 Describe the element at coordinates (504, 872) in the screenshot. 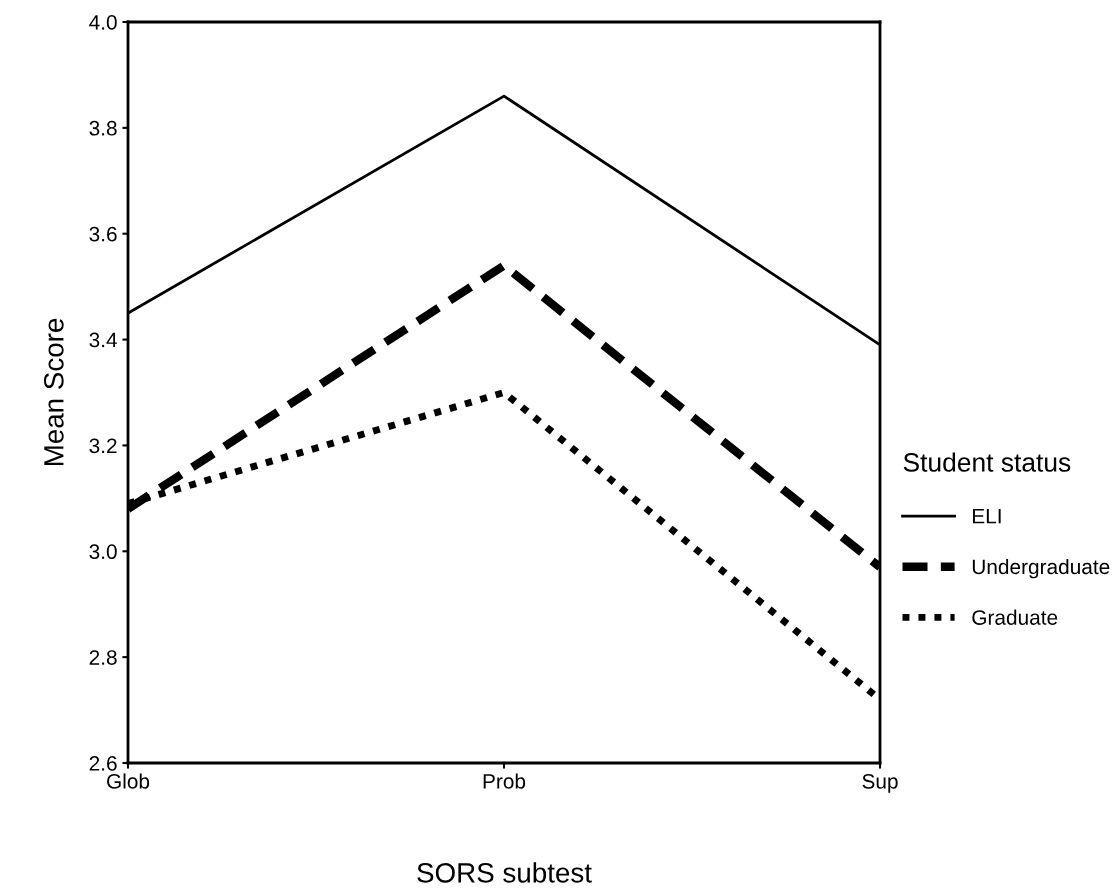

I see `x-axis-title: SORS subtest` at that location.